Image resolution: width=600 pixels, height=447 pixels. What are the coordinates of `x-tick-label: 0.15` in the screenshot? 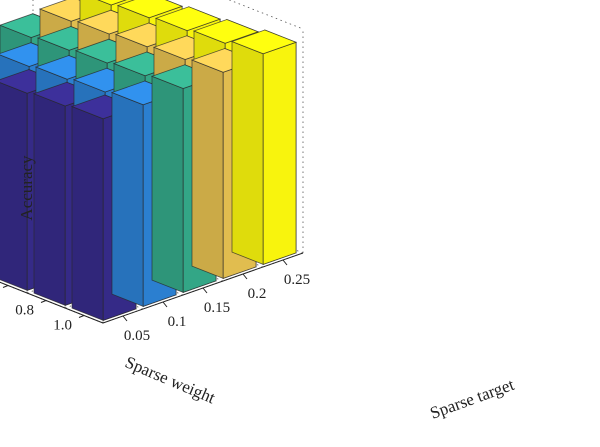 It's located at (217, 308).